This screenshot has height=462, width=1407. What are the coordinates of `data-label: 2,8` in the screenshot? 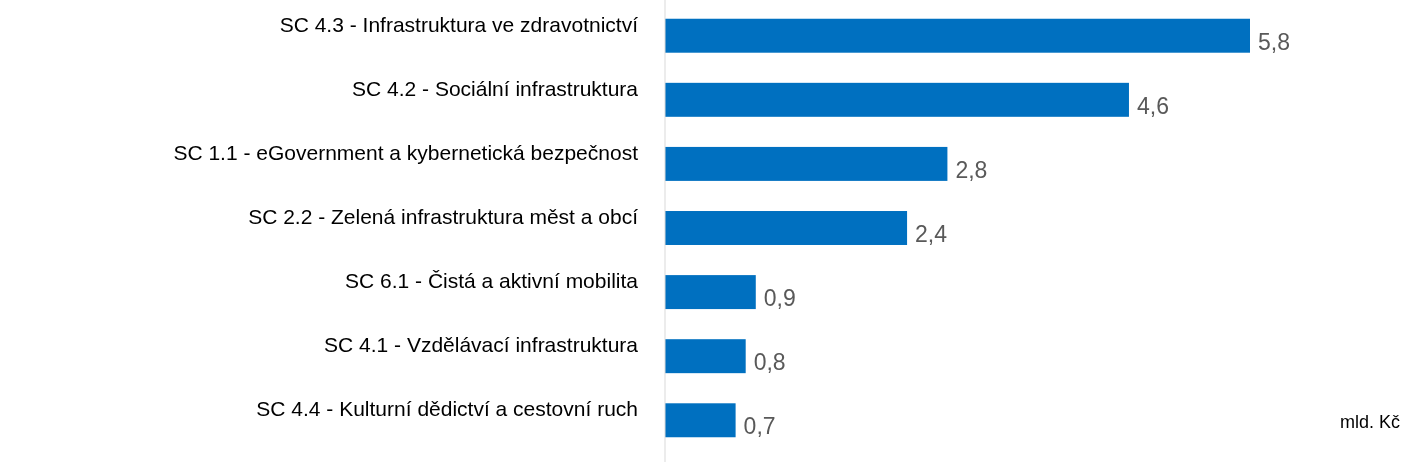 It's located at (971, 169).